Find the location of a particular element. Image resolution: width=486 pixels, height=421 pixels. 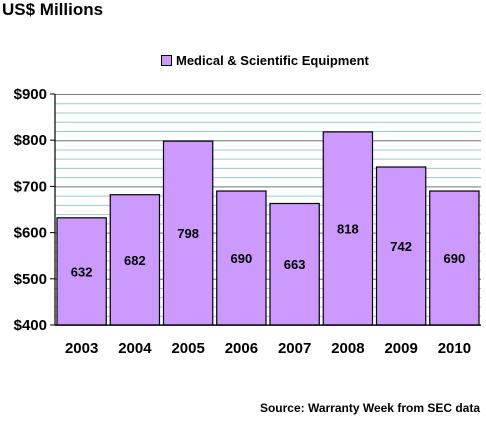

y-tick-label: $900 is located at coordinates (30, 94).